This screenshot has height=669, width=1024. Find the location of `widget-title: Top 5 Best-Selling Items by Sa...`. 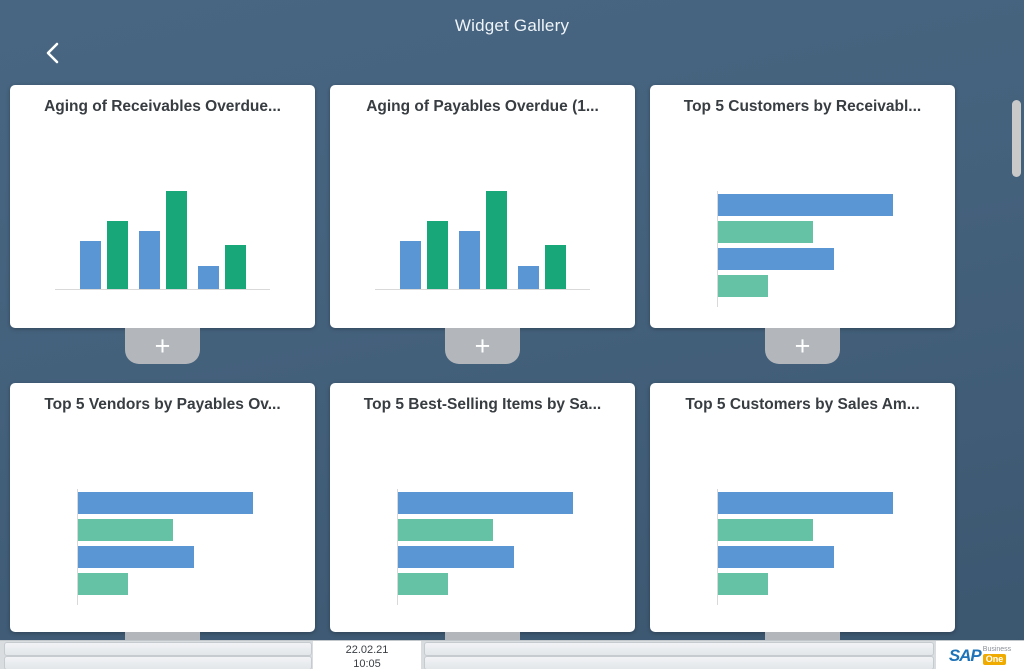

widget-title: Top 5 Best-Selling Items by Sa... is located at coordinates (482, 404).